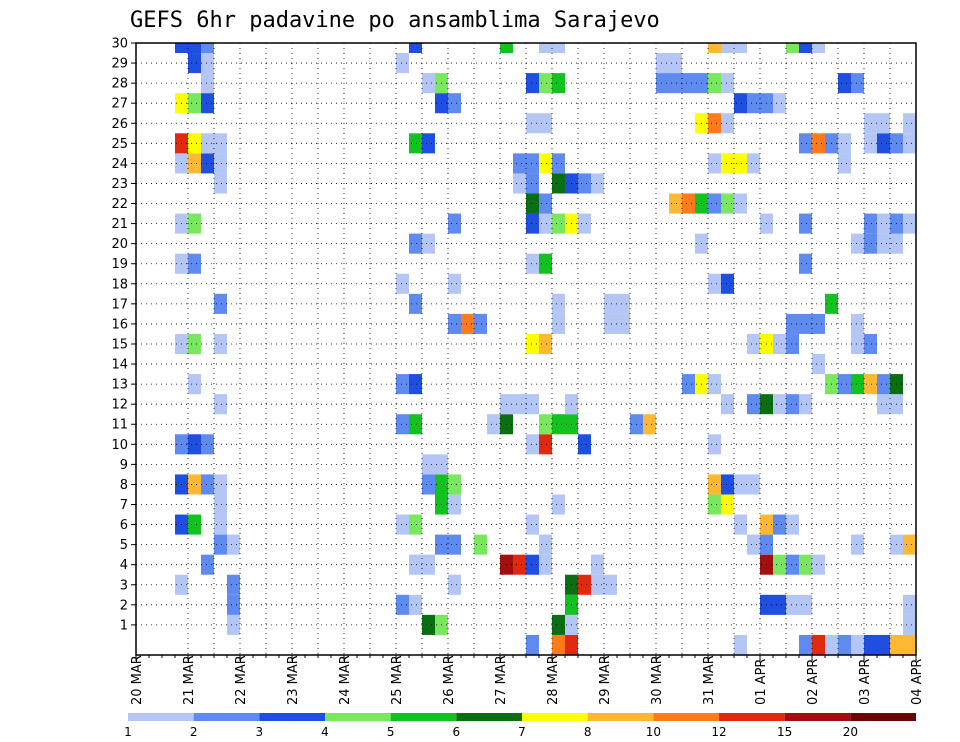  What do you see at coordinates (119, 204) in the screenshot?
I see `y-tick-label: 22` at bounding box center [119, 204].